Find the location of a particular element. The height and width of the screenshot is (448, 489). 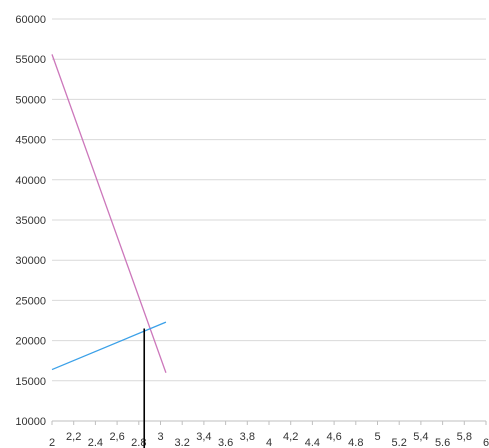

y-tick-label: 10000 is located at coordinates (30, 422).